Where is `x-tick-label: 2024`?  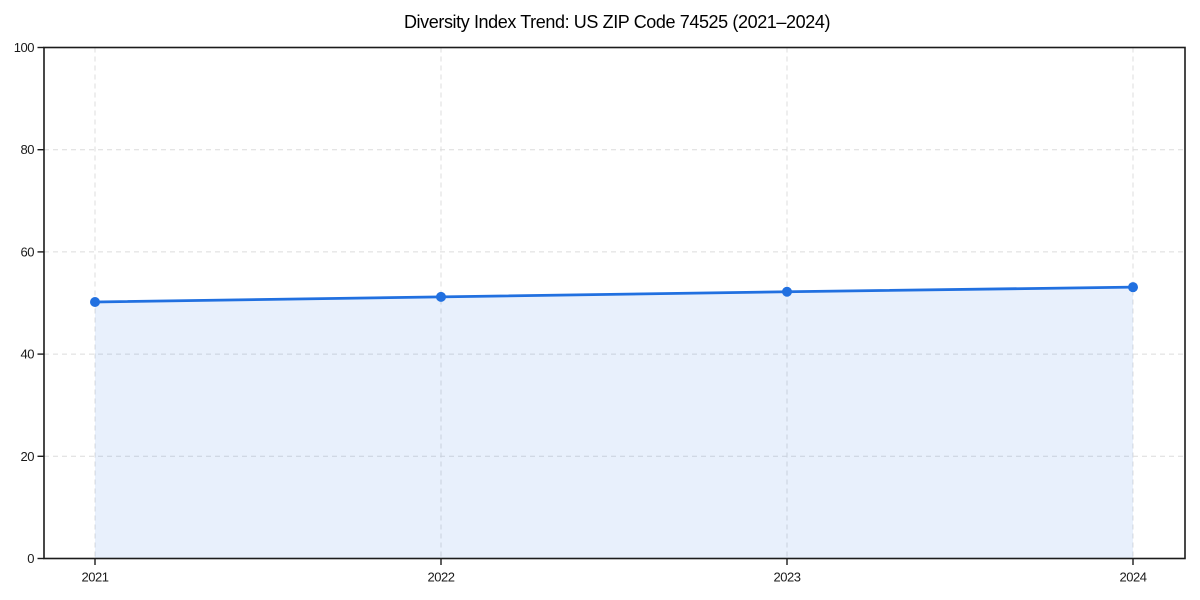 x-tick-label: 2024 is located at coordinates (1133, 577).